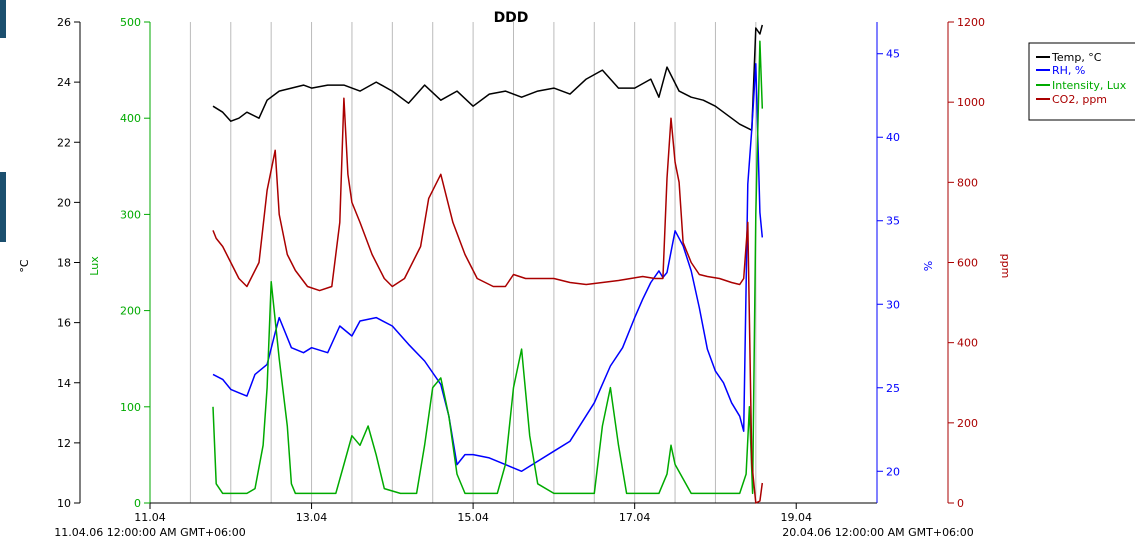 The image size is (1135, 542). I want to click on temp-tick-label: 16, so click(64, 323).